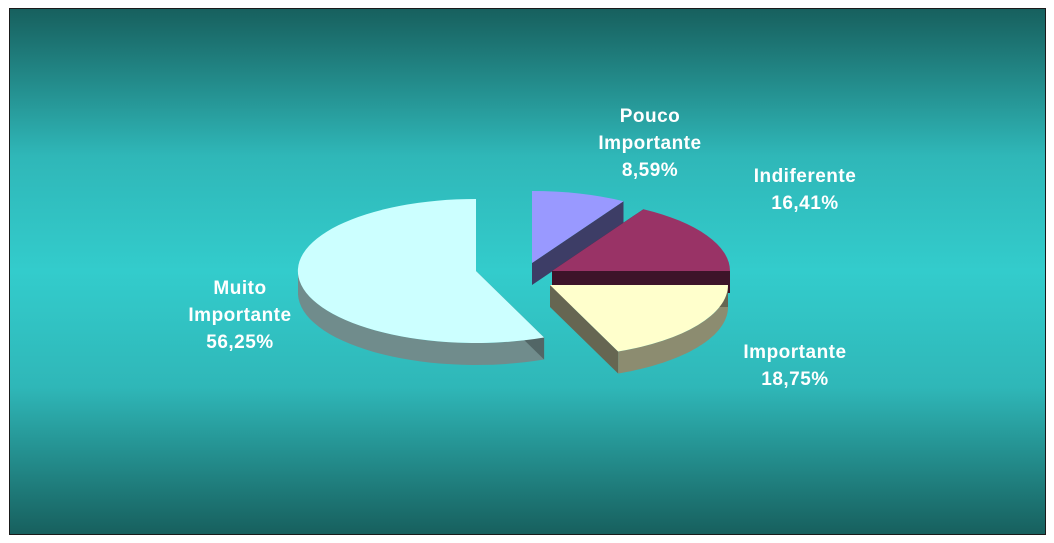 This screenshot has height=543, width=1054. Describe the element at coordinates (805, 203) in the screenshot. I see `label-indiferente-value: 16,41%` at that location.